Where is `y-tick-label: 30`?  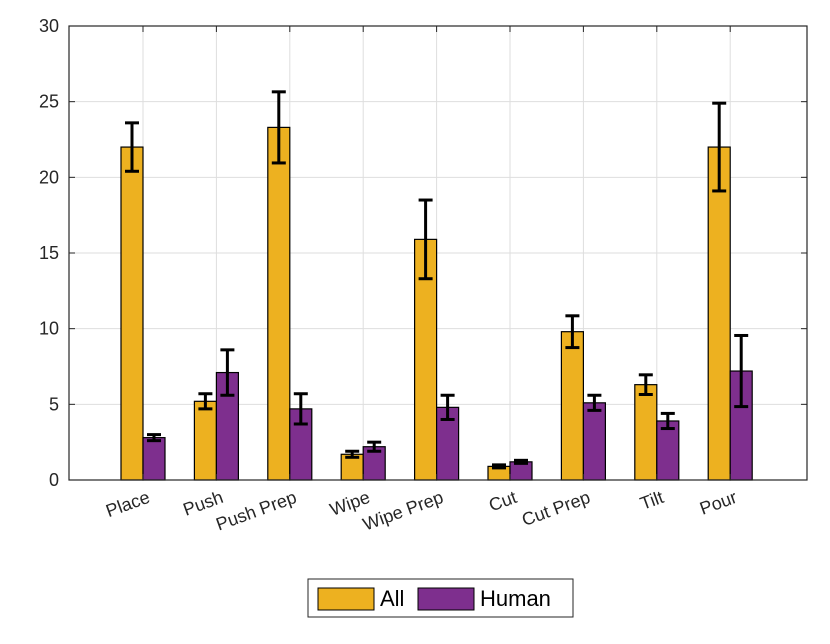
y-tick-label: 30 is located at coordinates (49, 26).